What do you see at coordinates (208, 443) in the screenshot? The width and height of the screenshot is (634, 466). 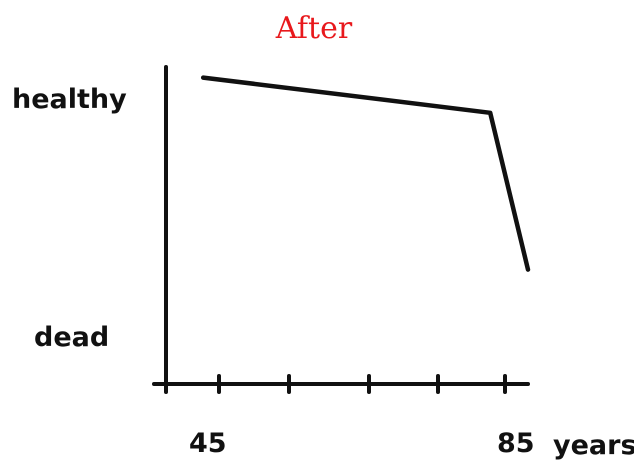 I see `x-tick-label-45: 45` at bounding box center [208, 443].